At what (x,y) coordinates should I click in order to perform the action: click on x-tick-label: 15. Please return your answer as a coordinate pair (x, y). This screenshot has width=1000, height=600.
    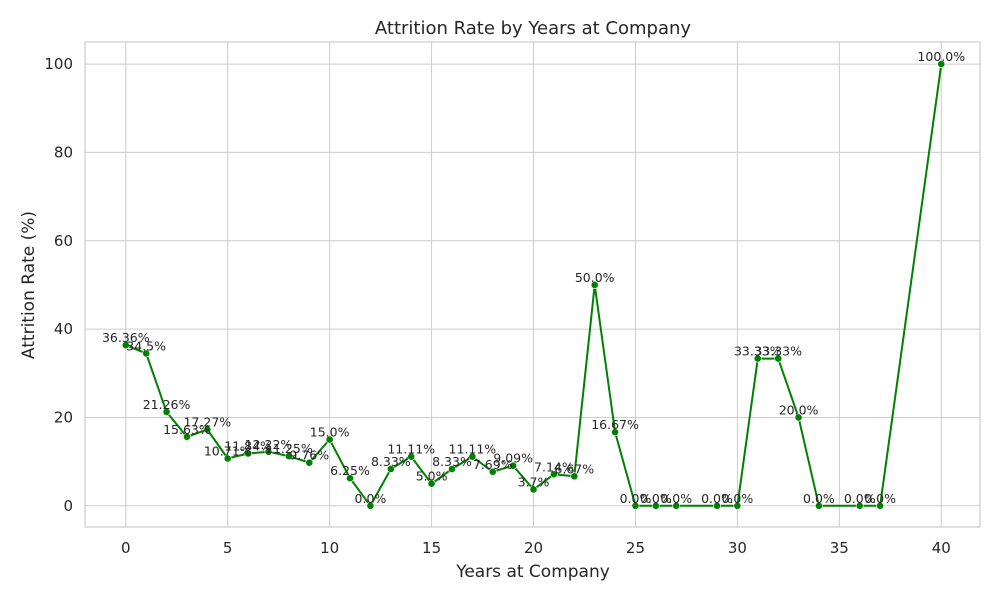
    Looking at the image, I should click on (431, 548).